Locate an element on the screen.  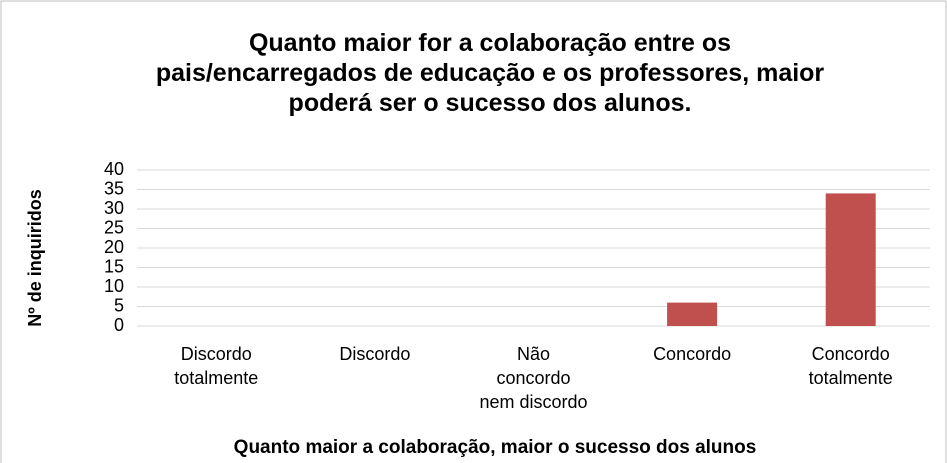
x-tick-label: Concordo is located at coordinates (692, 354).